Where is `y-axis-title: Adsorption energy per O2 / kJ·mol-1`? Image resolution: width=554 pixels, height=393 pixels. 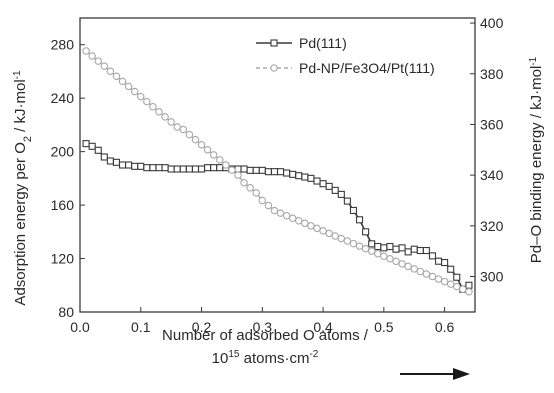 y-axis-title: Adsorption energy per O2 / kJ·mol-1 is located at coordinates (23, 188).